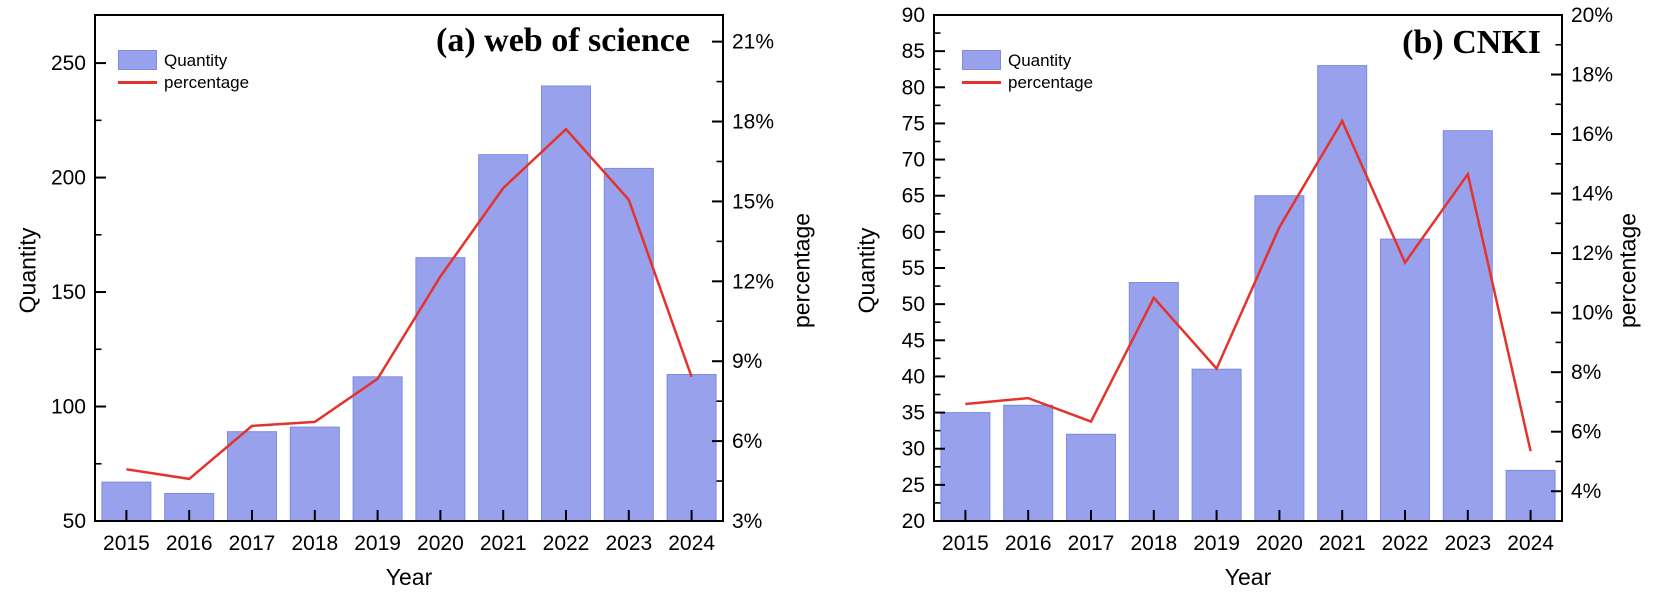 The height and width of the screenshot is (601, 1659). Describe the element at coordinates (747, 521) in the screenshot. I see `right-axis-tick-label: 3%` at that location.